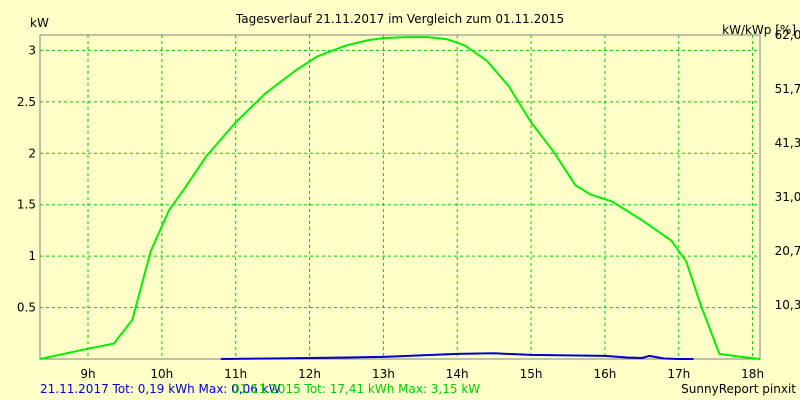  Describe the element at coordinates (604, 374) in the screenshot. I see `x-tick-label: 16h` at that location.